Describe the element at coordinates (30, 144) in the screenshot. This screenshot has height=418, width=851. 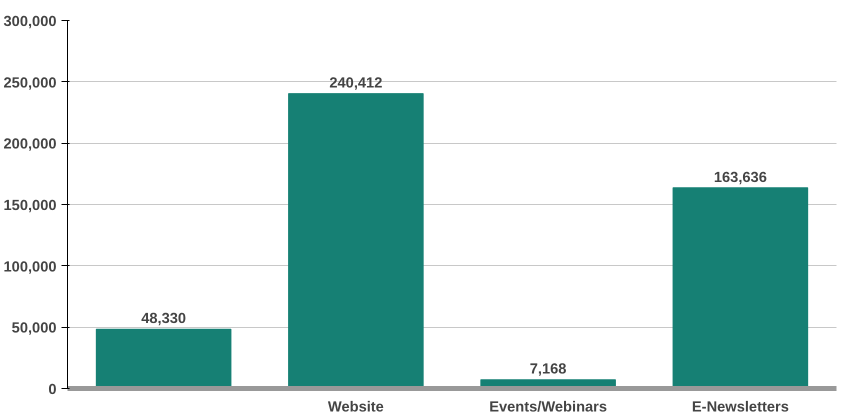
I see `y-tick-label: 200,000` at that location.